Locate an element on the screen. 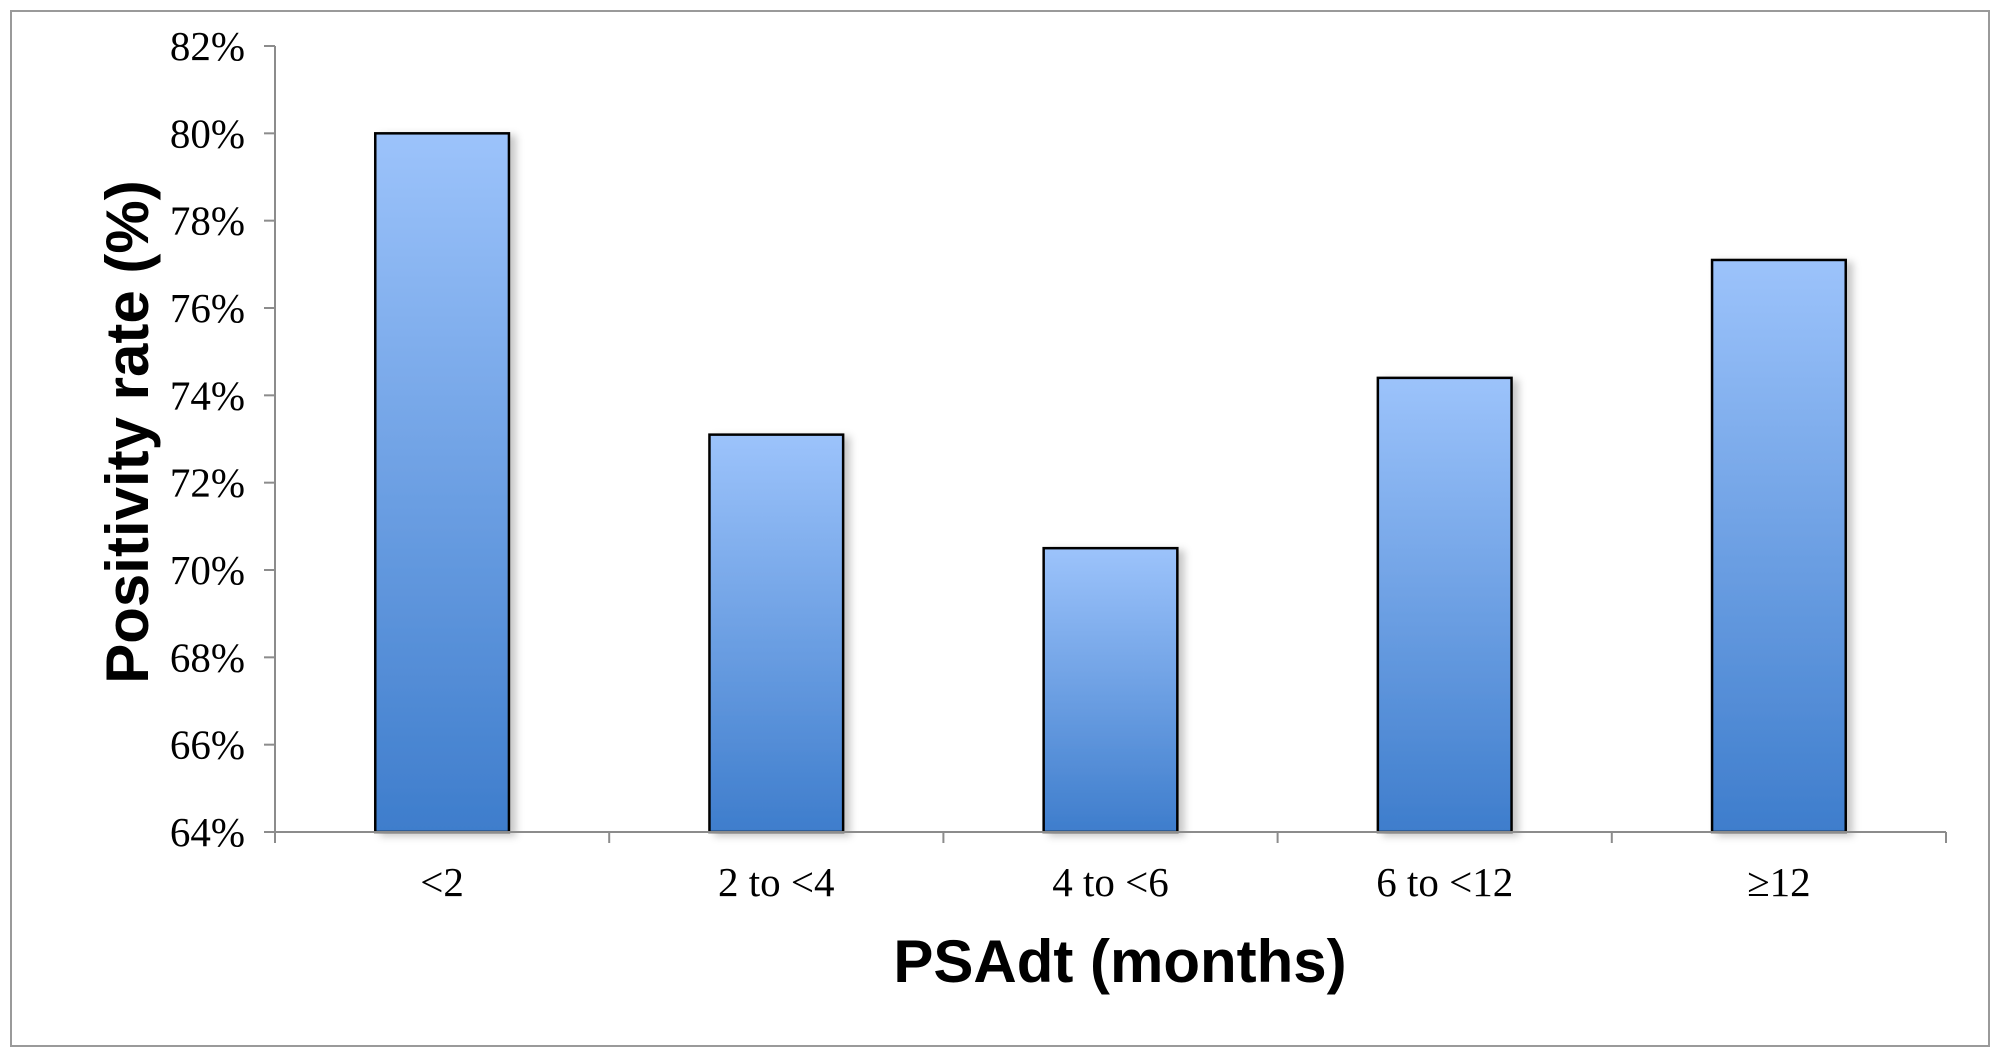 This screenshot has height=1057, width=2000. y-tick-label: 68% is located at coordinates (207, 657).